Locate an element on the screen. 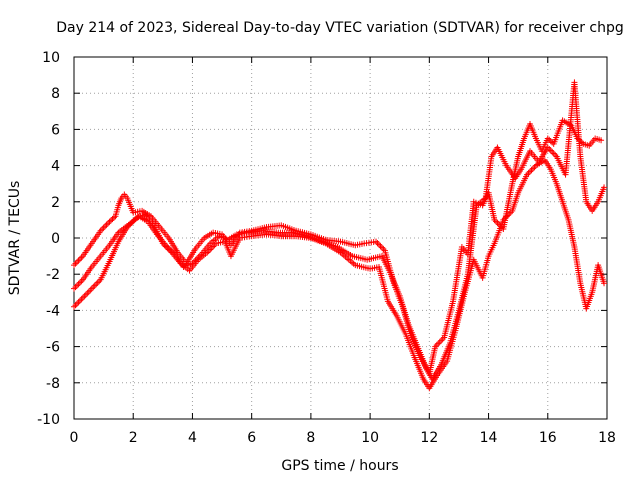 The image size is (640, 480). x-tick-label: 8 is located at coordinates (310, 438).